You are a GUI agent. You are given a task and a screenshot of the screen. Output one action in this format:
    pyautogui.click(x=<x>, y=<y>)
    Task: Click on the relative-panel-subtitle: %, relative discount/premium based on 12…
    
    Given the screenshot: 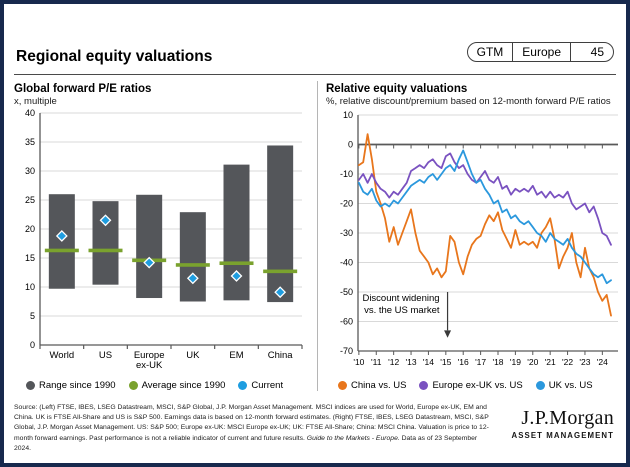 What is the action you would take?
    pyautogui.click(x=468, y=101)
    